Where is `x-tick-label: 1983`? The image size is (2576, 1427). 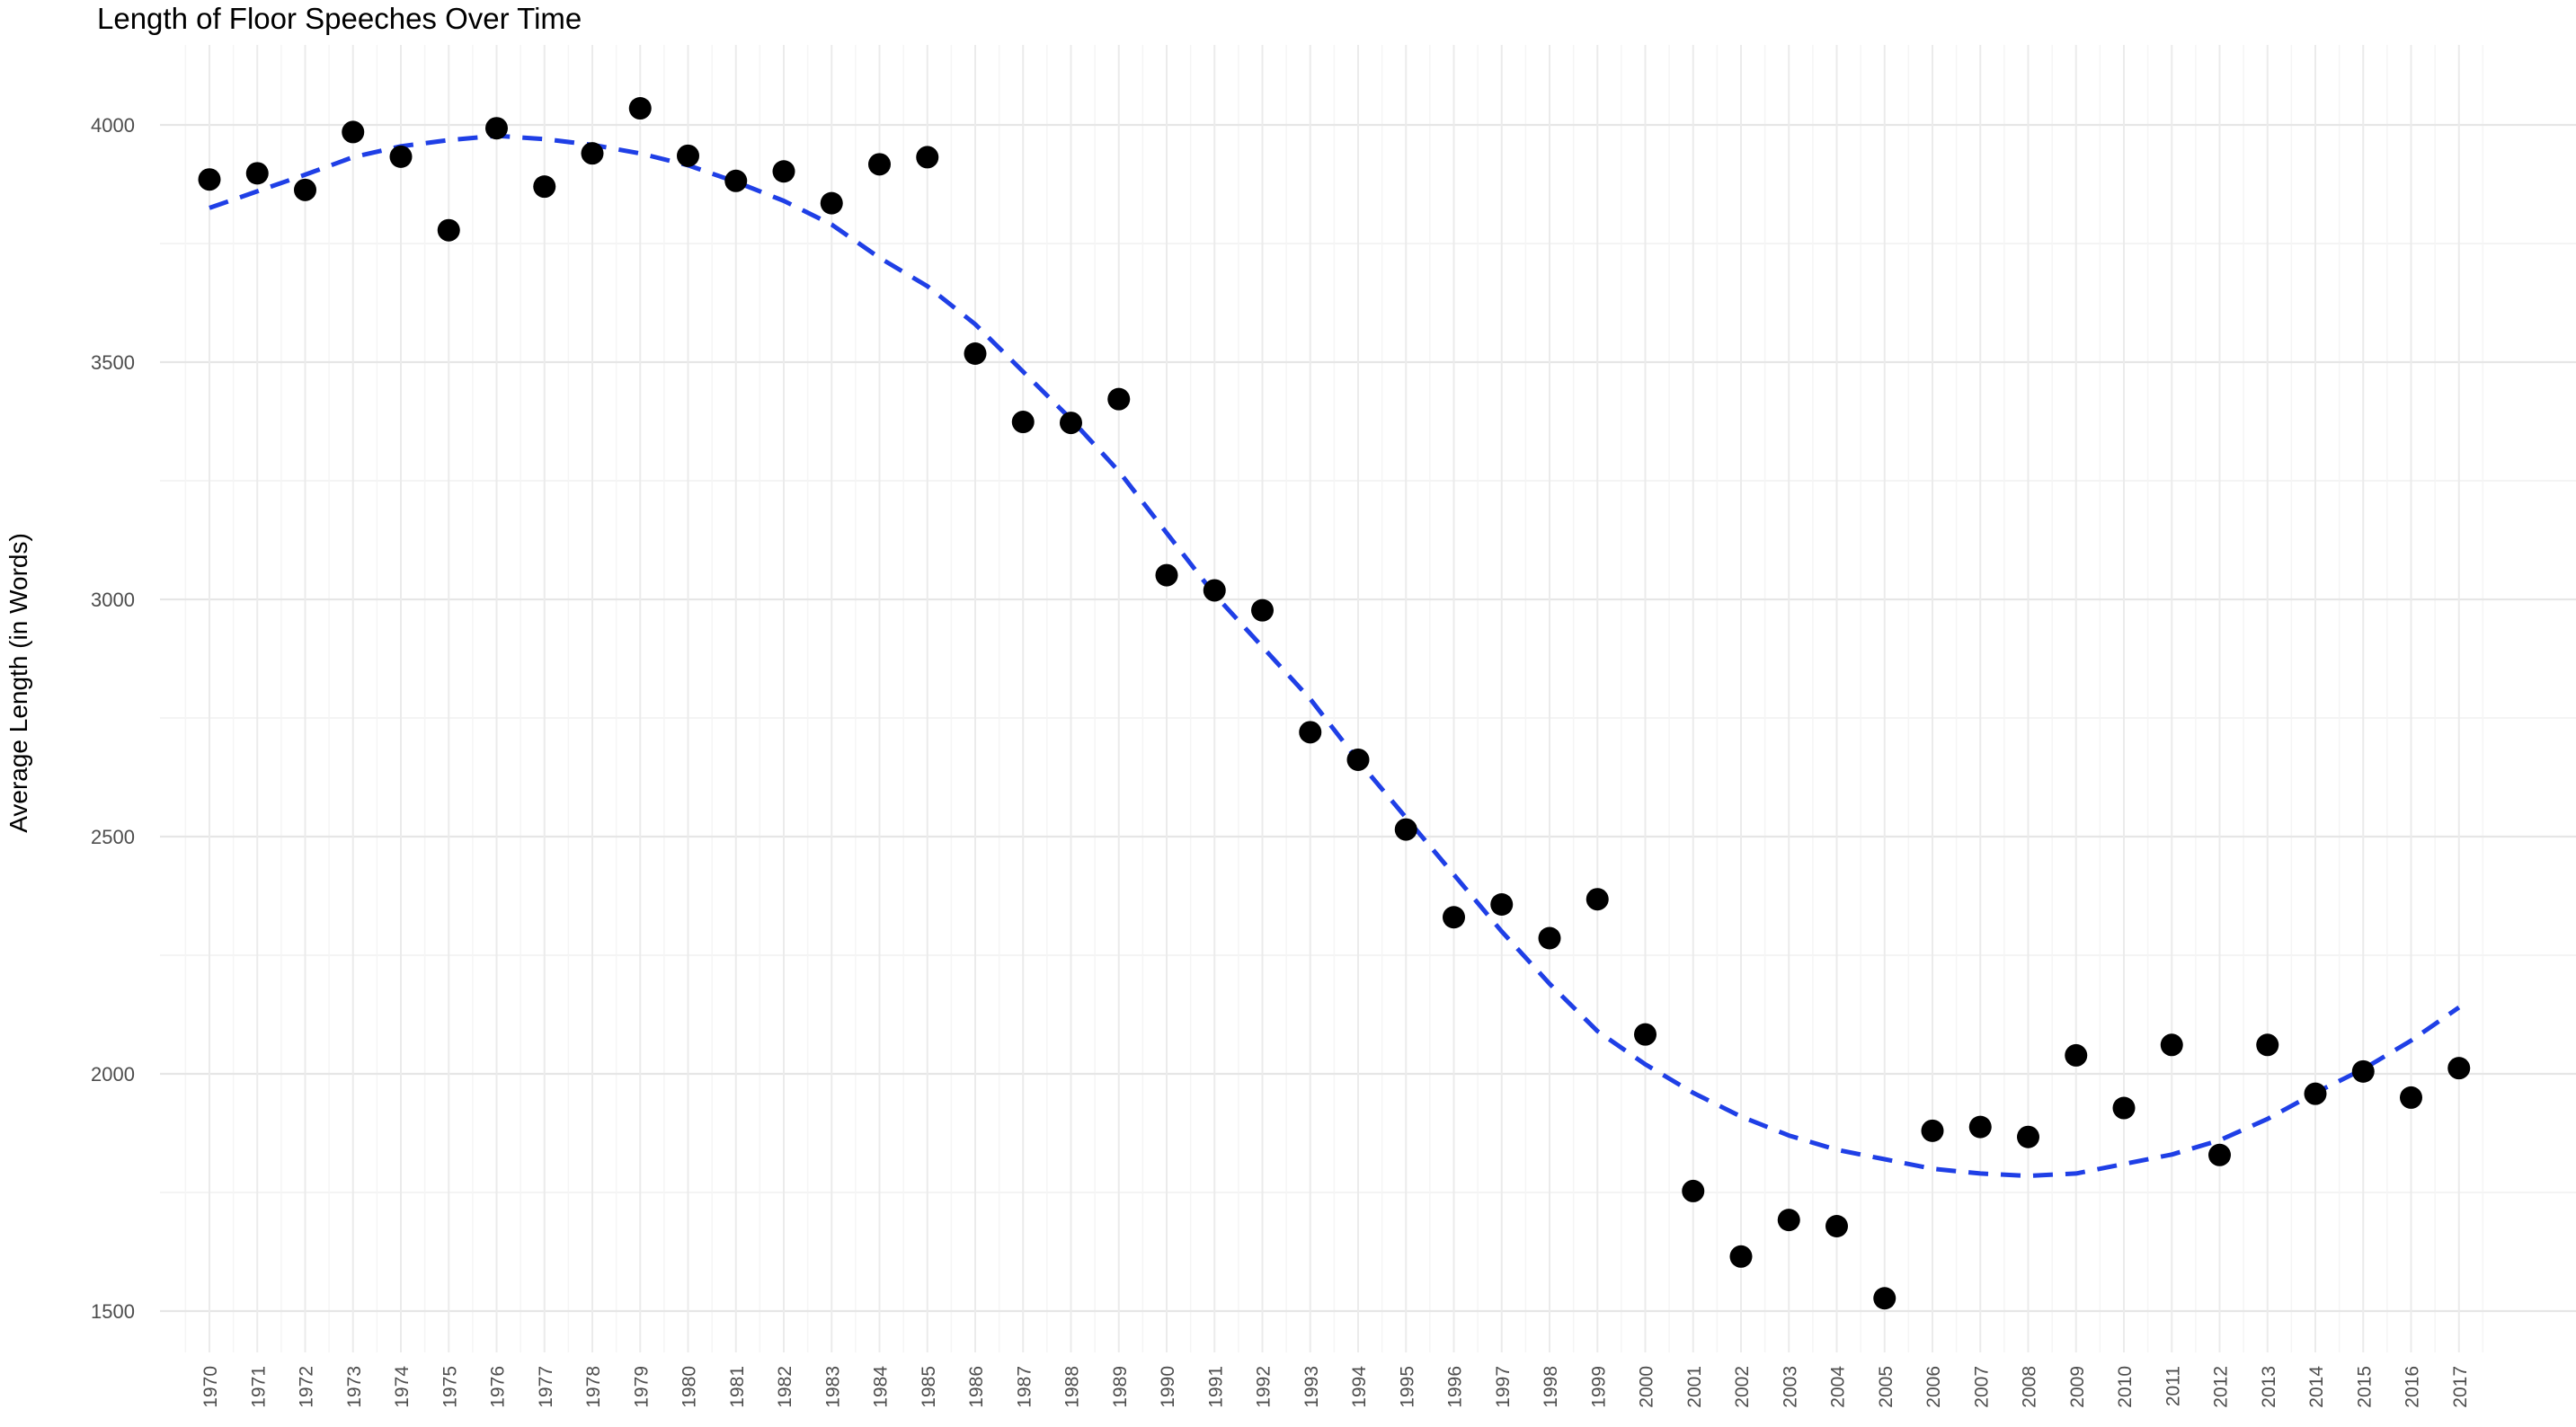
x-tick-label: 1983 is located at coordinates (832, 1387).